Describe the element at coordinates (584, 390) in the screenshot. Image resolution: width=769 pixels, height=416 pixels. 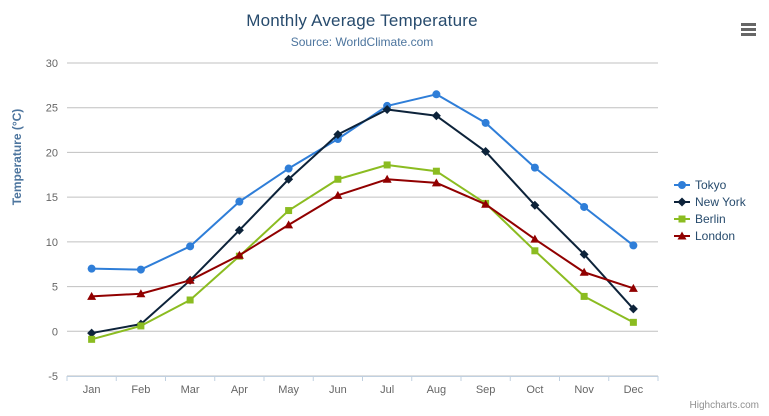
I see `x-axis-label: Nov` at that location.